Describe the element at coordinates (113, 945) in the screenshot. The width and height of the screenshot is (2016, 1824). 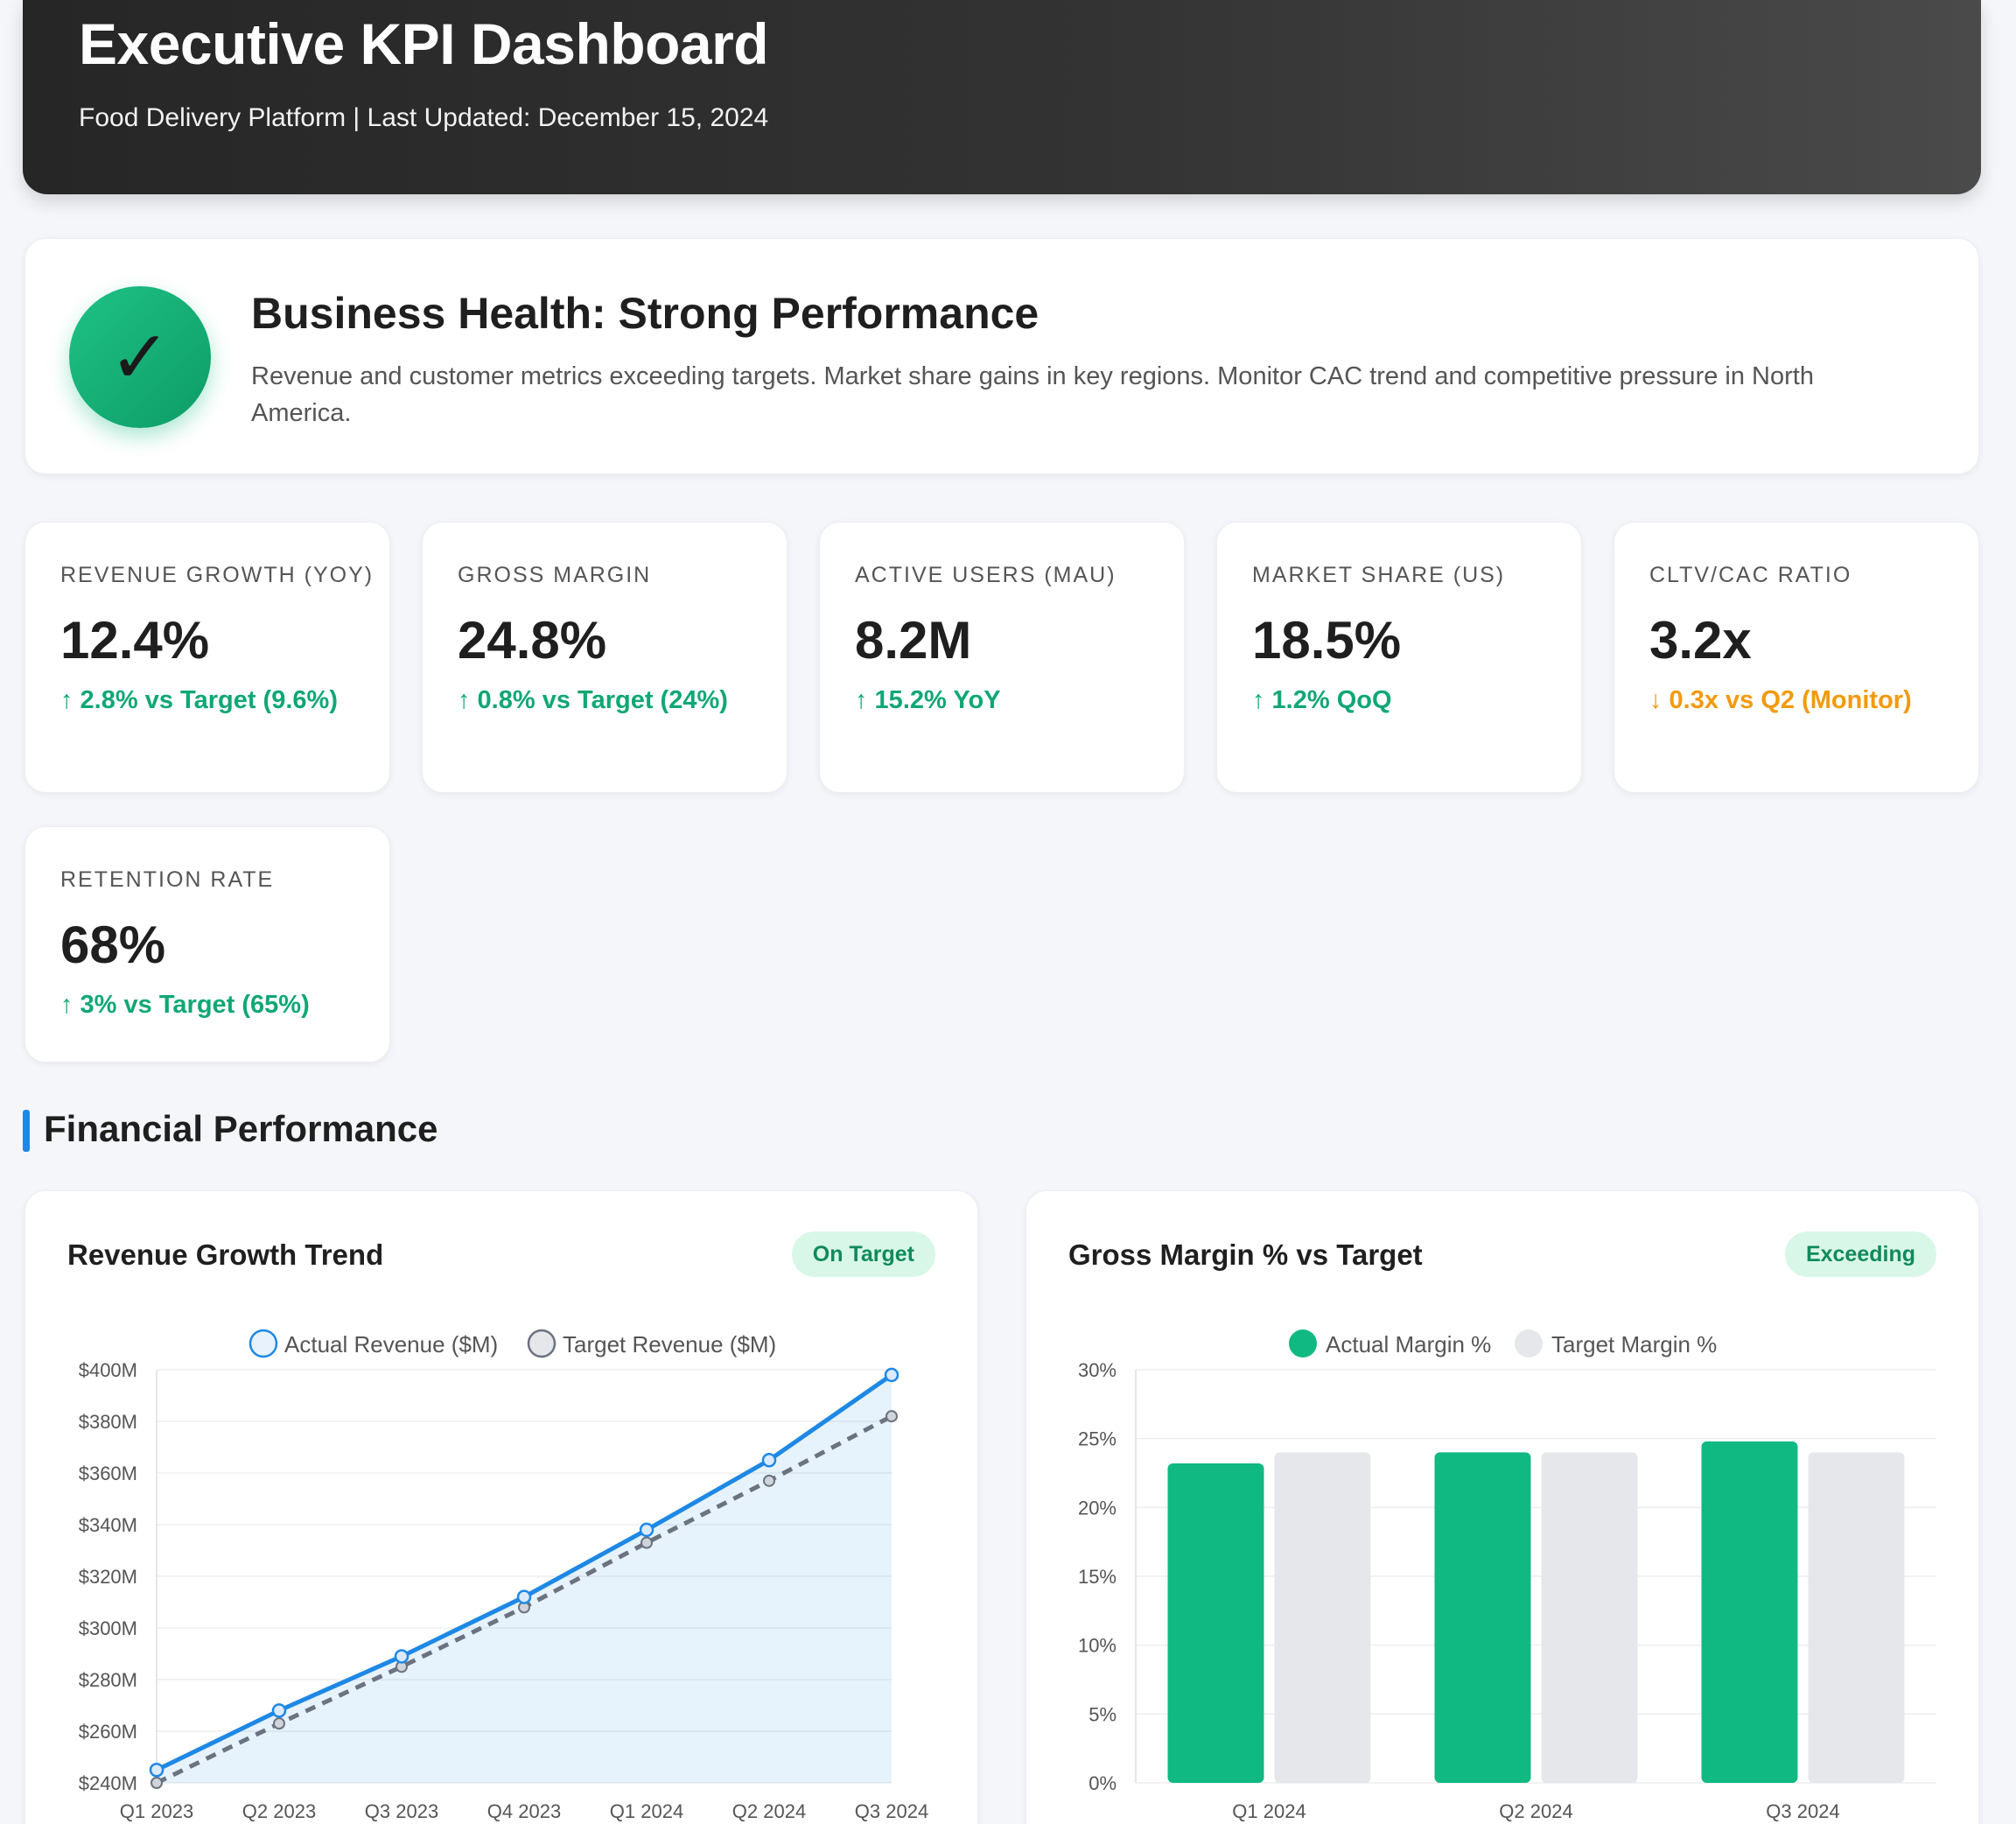
I see `kpi-value: 68%` at that location.